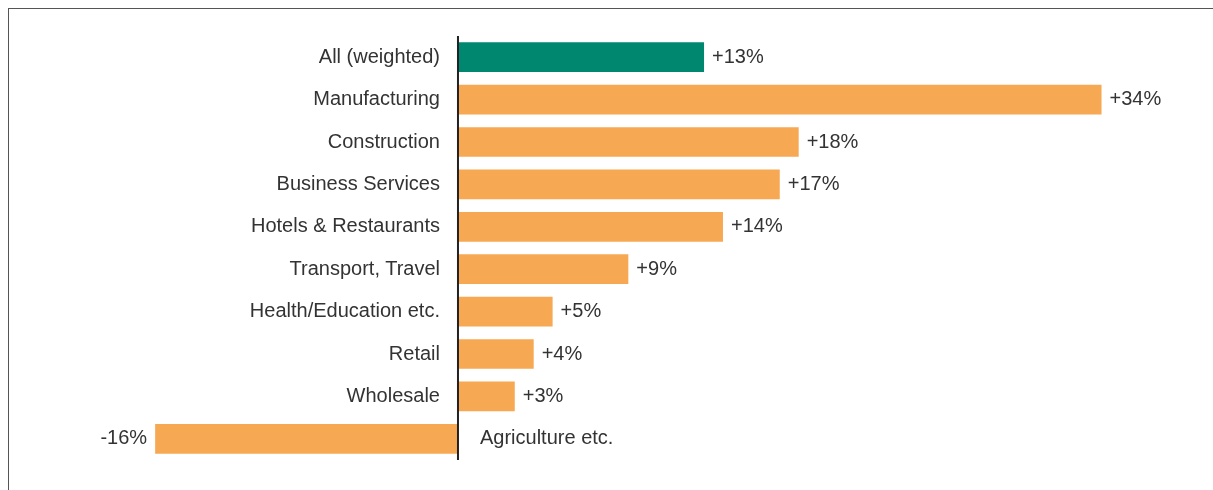 This screenshot has width=1213, height=490. Describe the element at coordinates (379, 55) in the screenshot. I see `y-tick-label: All (weighted)` at that location.